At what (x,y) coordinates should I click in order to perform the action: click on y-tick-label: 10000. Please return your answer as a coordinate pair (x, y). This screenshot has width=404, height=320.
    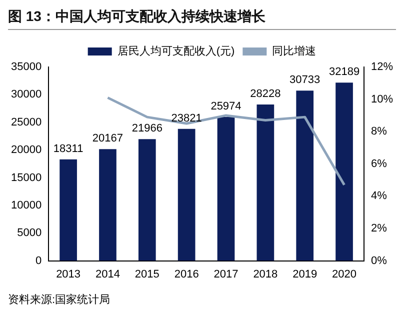
    Looking at the image, I should click on (26, 205).